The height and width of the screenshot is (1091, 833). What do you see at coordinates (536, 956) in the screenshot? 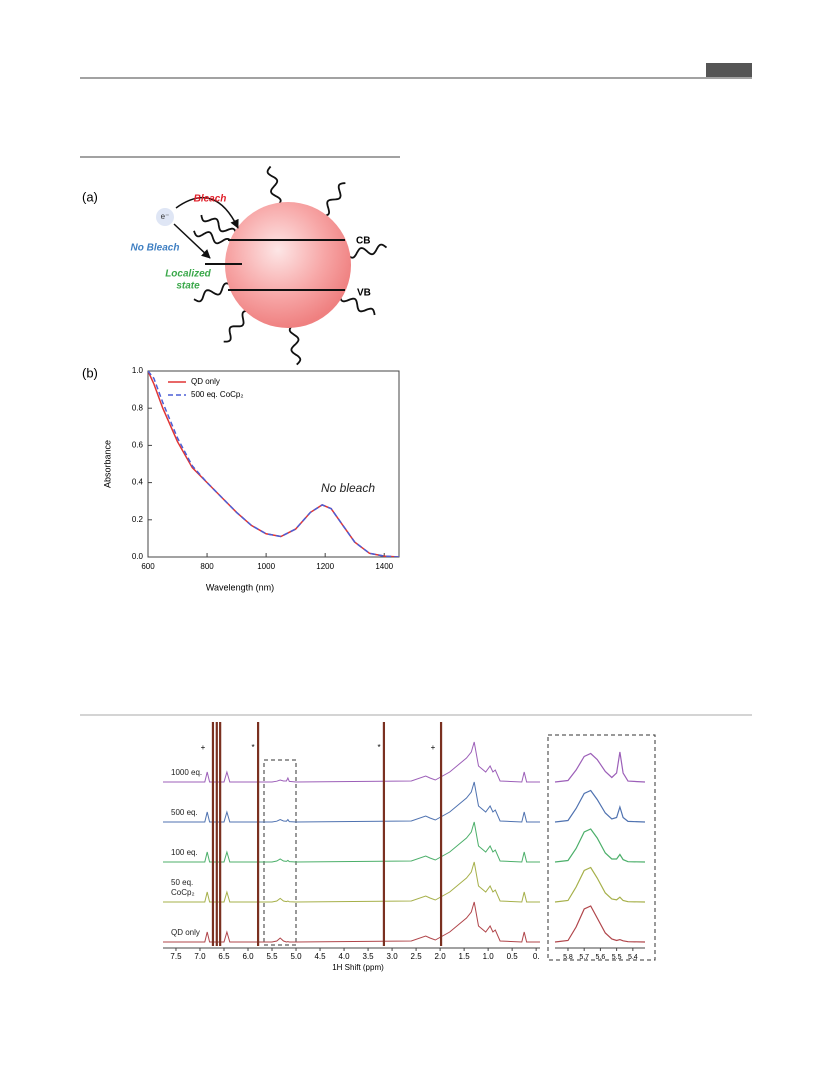
I see `x-tick-label: 0.` at bounding box center [536, 956].